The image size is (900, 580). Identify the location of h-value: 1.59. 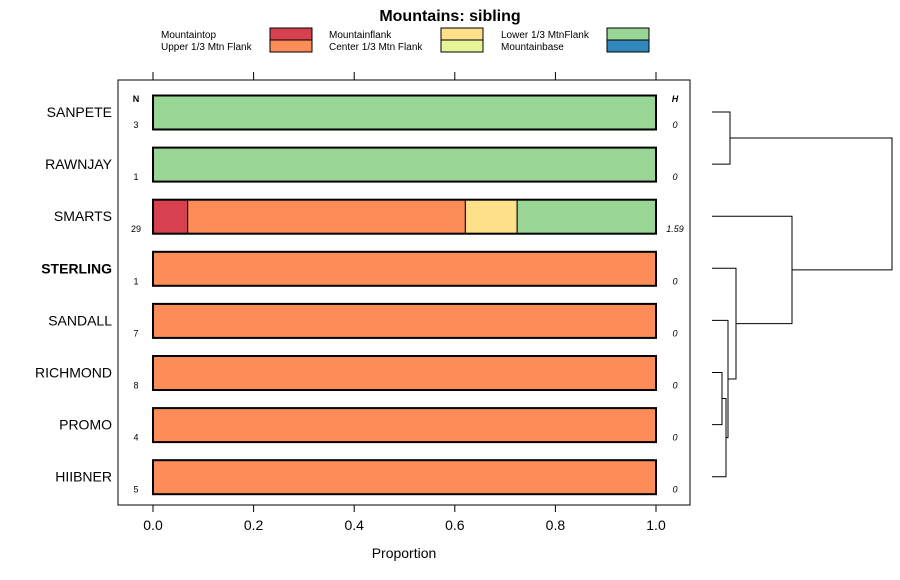
(675, 229).